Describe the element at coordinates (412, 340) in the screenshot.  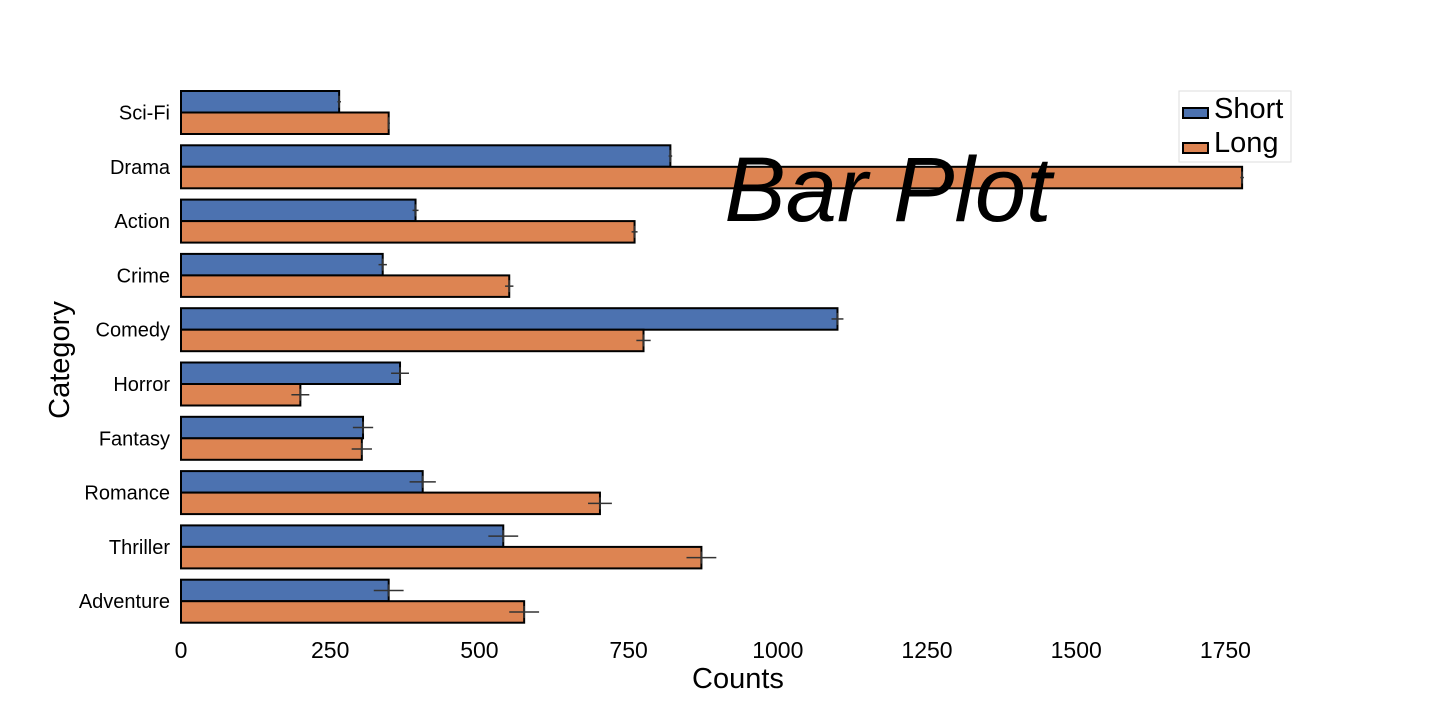
I see `bar-long-comedy` at that location.